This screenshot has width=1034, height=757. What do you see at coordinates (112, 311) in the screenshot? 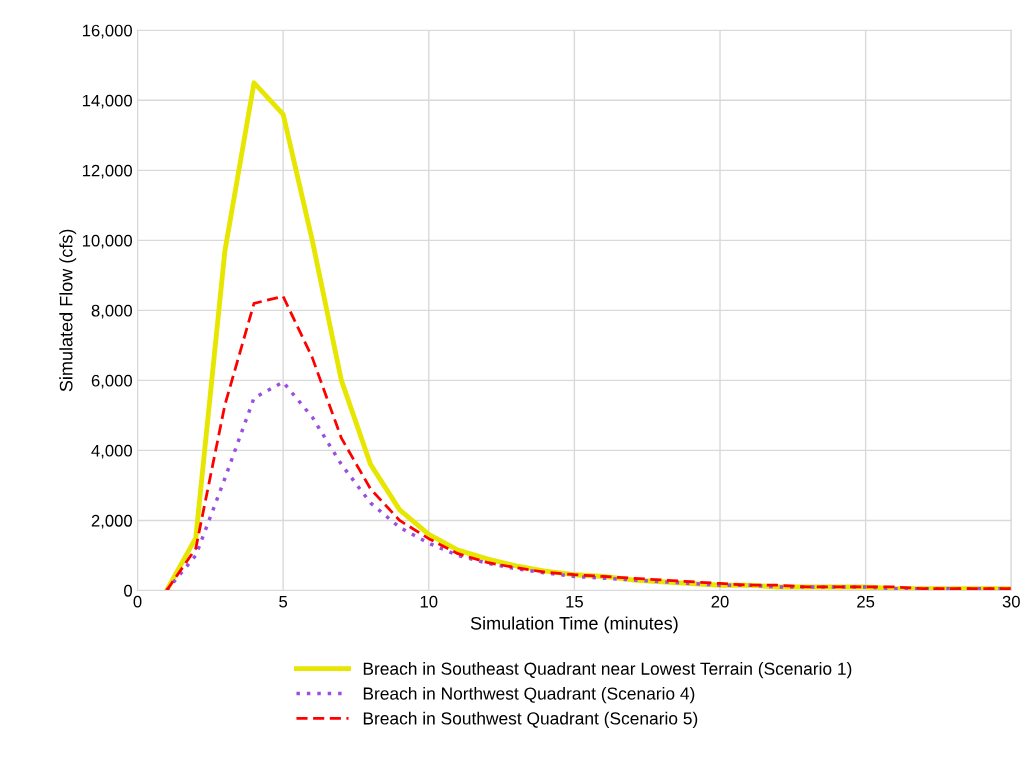
I see `y-tick-label: 8,000` at bounding box center [112, 311].